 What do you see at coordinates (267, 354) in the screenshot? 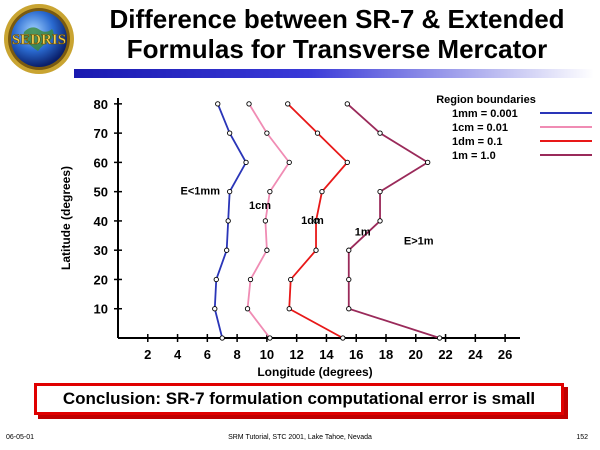
I see `x-tick-label: 10` at bounding box center [267, 354].